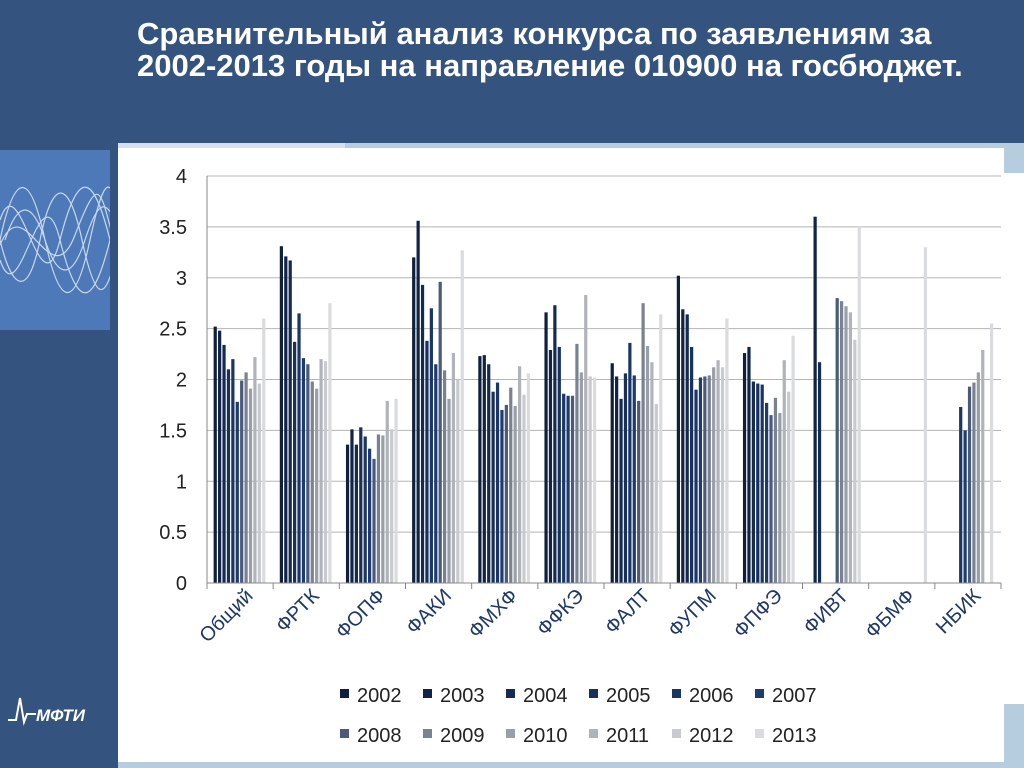  What do you see at coordinates (242, 481) in the screenshot?
I see `bar-Общий-2008` at bounding box center [242, 481].